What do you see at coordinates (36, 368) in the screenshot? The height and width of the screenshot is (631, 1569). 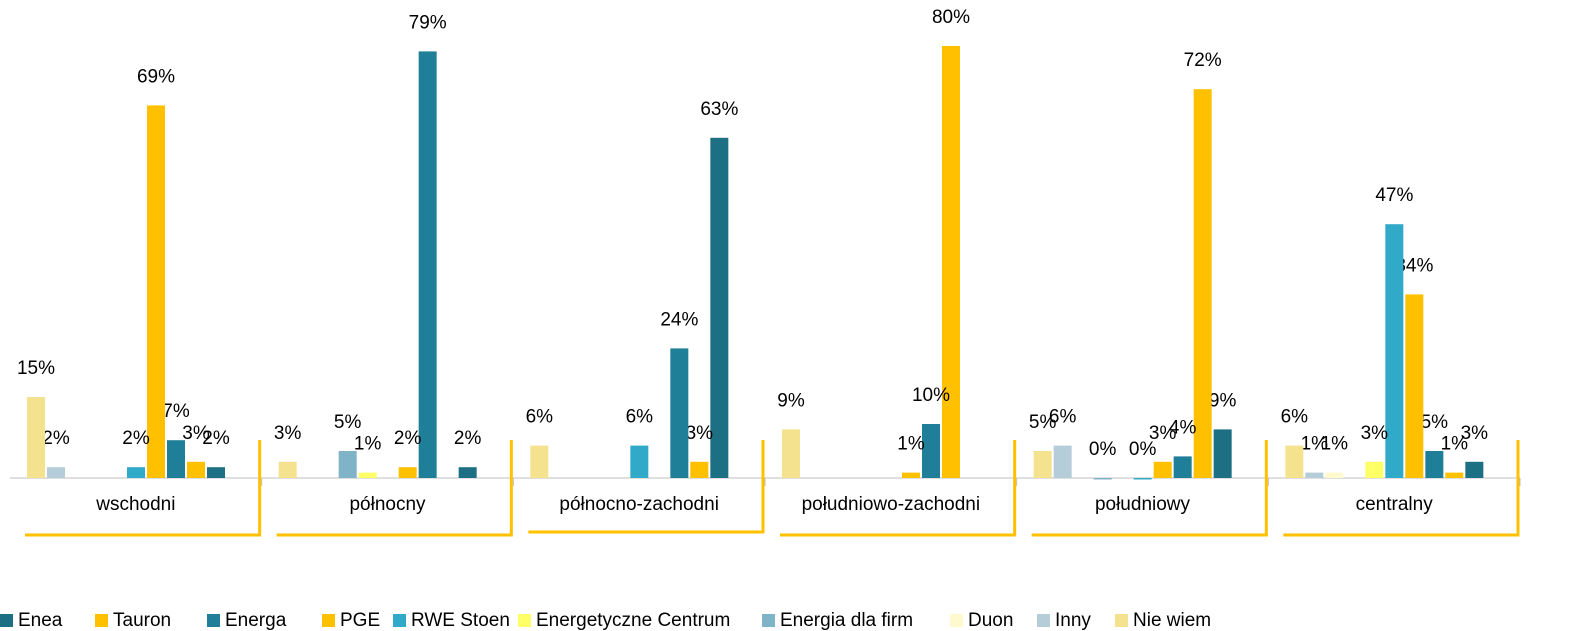 I see `data-label: 15%` at bounding box center [36, 368].